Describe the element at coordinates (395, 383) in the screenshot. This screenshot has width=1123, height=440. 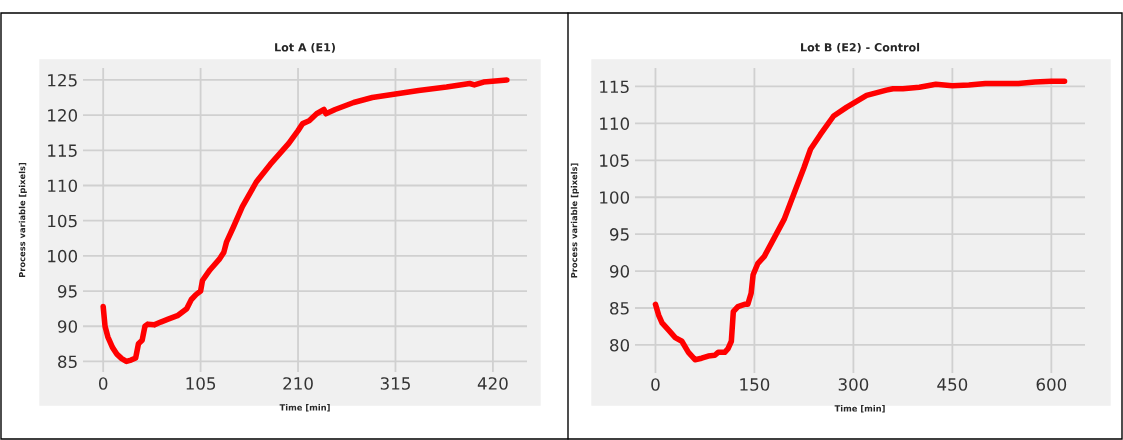
I see `x-tick-label: 315` at that location.